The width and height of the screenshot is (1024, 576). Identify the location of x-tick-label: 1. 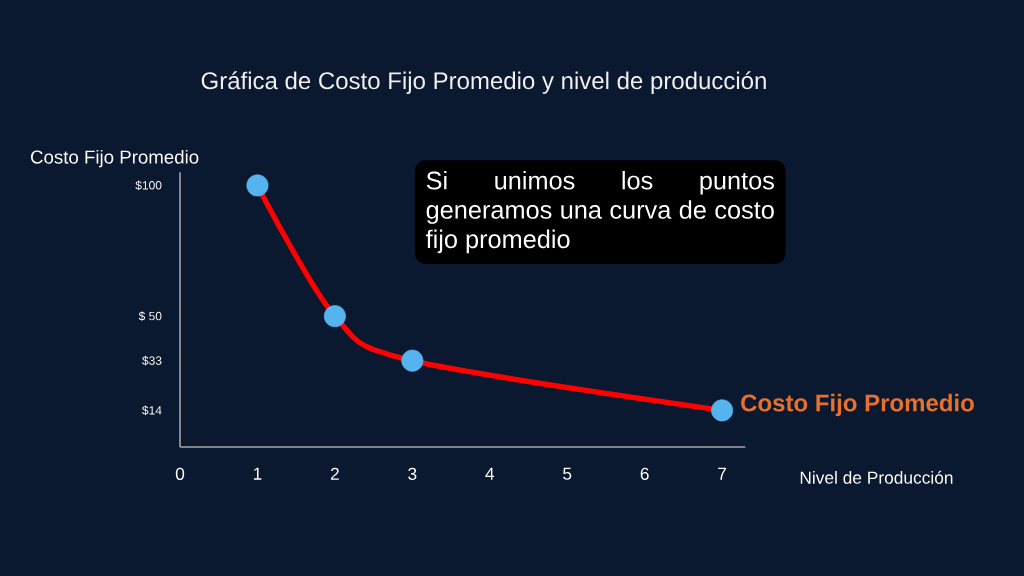
(257, 473).